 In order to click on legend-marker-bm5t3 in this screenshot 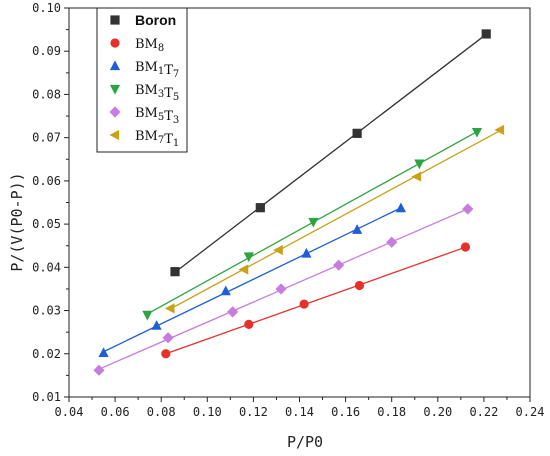, I will do `click(115, 112)`.